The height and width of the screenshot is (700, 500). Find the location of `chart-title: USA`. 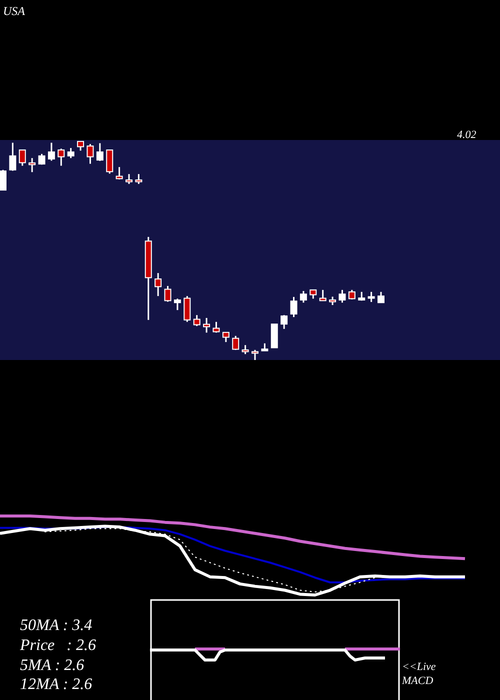

chart-title: USA is located at coordinates (14, 11).